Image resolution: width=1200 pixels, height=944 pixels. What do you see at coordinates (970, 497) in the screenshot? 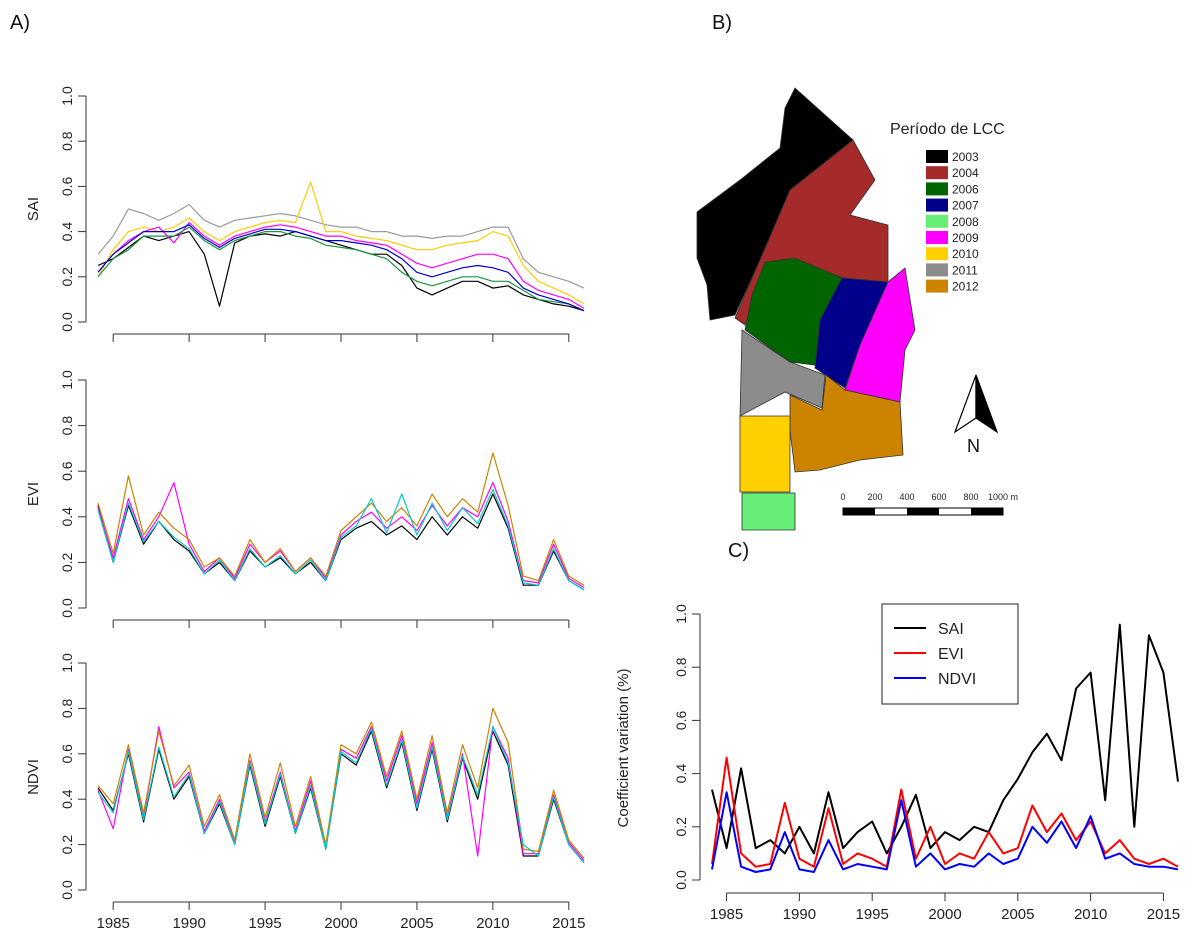
I see `scale-bar-label: 800` at bounding box center [970, 497].